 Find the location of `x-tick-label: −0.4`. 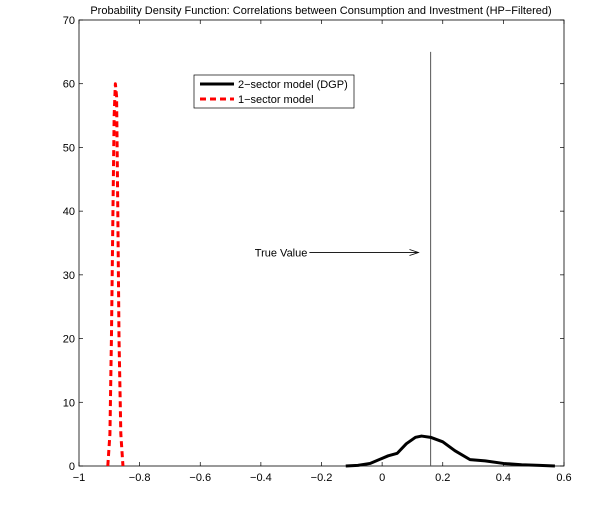

x-tick-label: −0.4 is located at coordinates (261, 478).